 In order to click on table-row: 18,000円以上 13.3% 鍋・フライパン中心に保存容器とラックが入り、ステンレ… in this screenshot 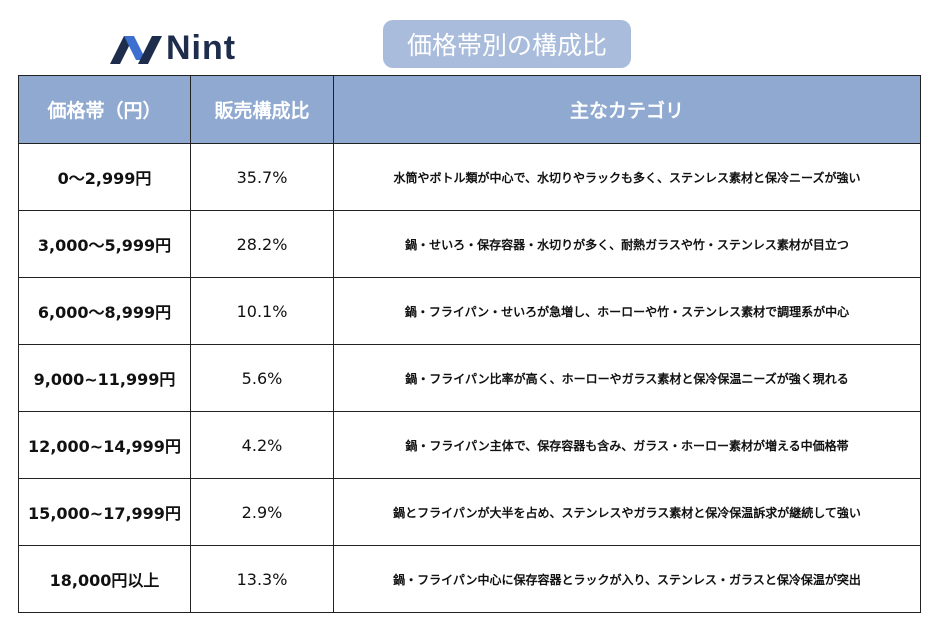, I will do `click(469, 579)`.